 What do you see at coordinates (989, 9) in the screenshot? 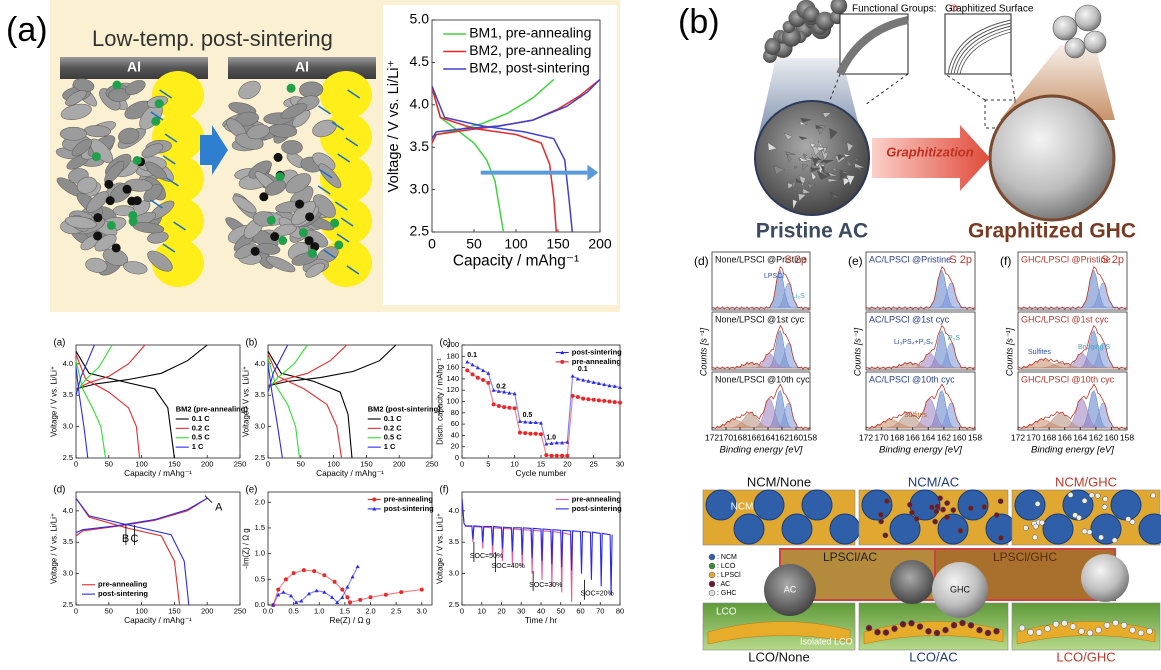
I see `caption: Graphitized Surface` at bounding box center [989, 9].